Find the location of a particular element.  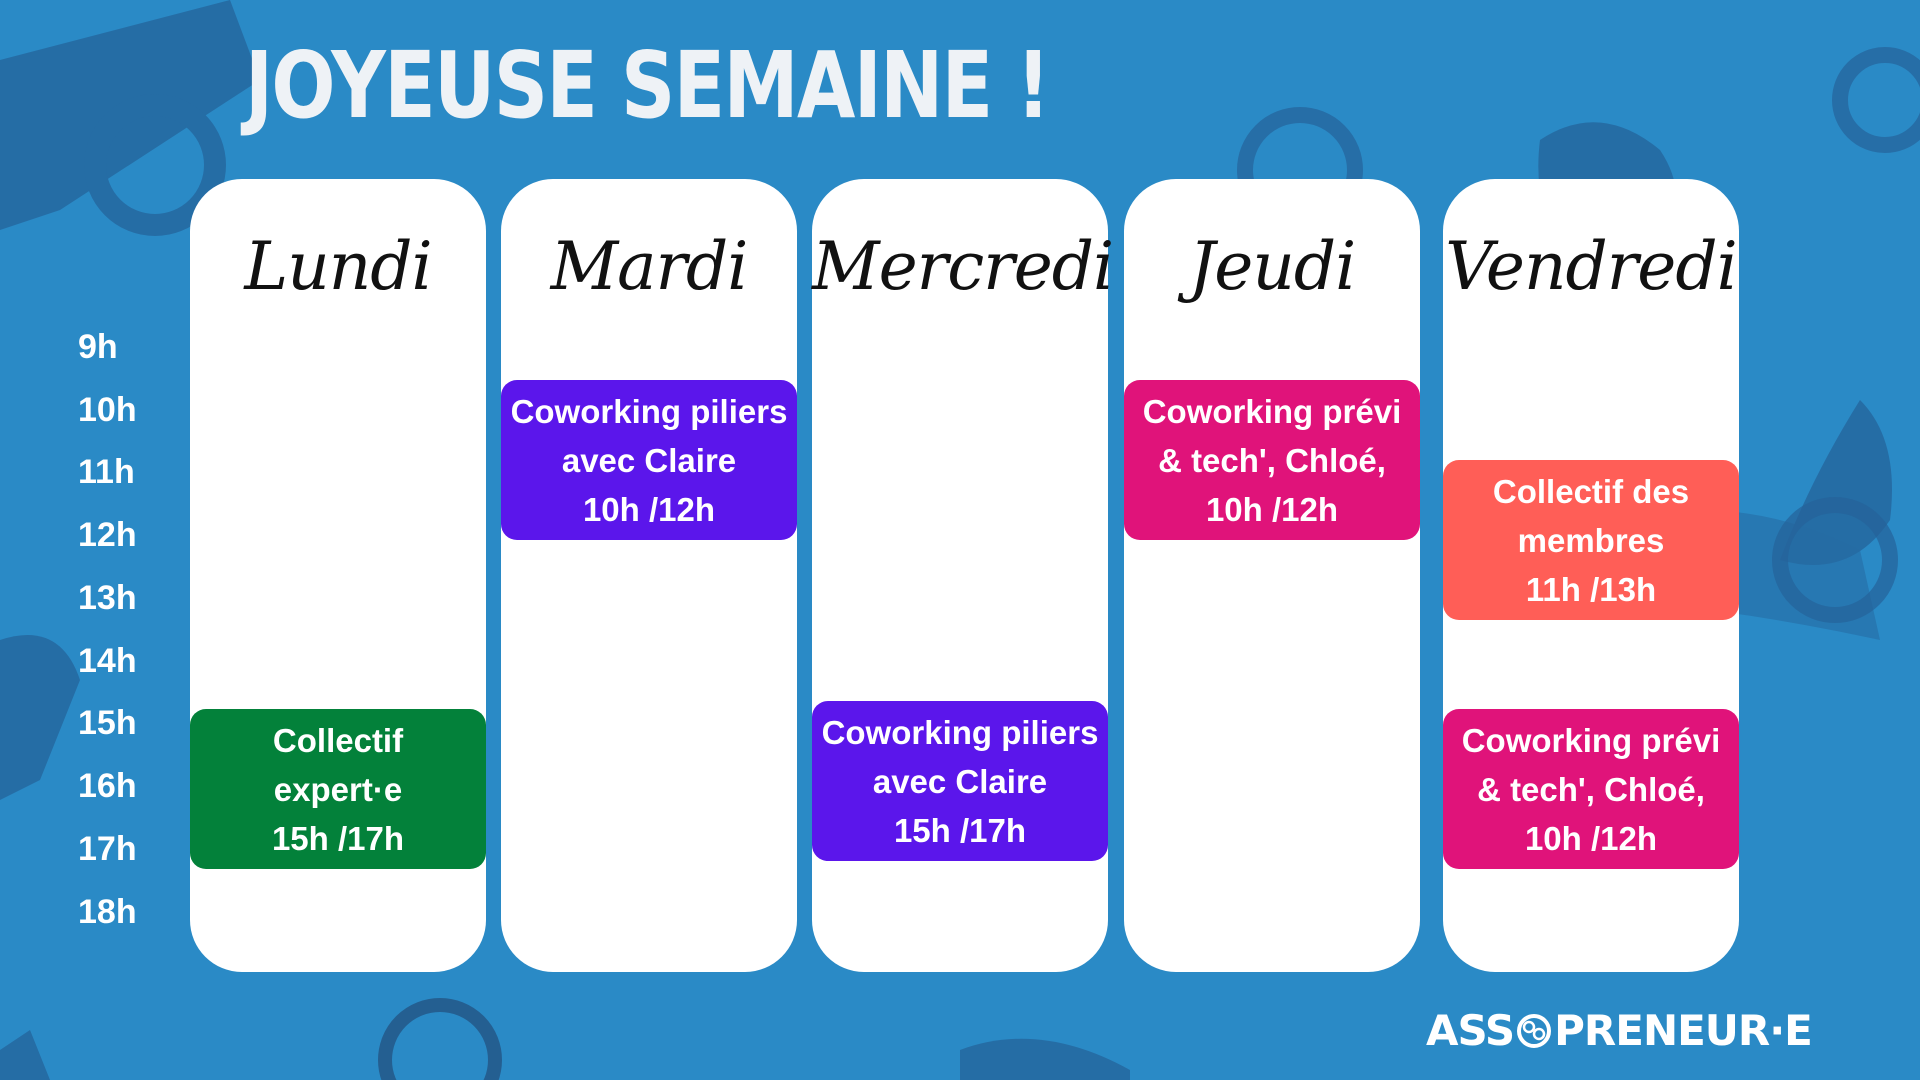

hour-label: 11h is located at coordinates (106, 472).